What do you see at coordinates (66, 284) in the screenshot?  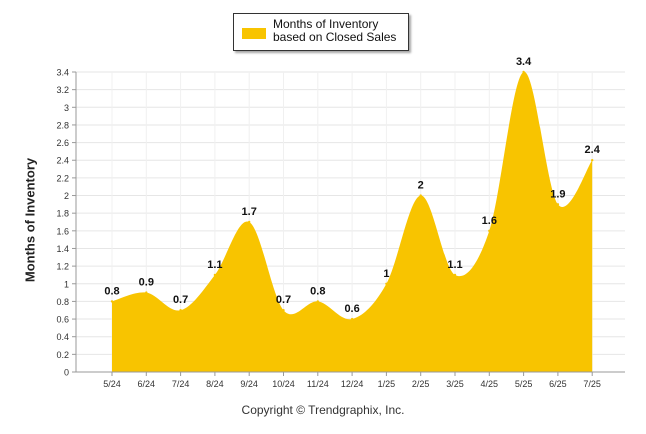 I see `y-tick-label: 1` at bounding box center [66, 284].